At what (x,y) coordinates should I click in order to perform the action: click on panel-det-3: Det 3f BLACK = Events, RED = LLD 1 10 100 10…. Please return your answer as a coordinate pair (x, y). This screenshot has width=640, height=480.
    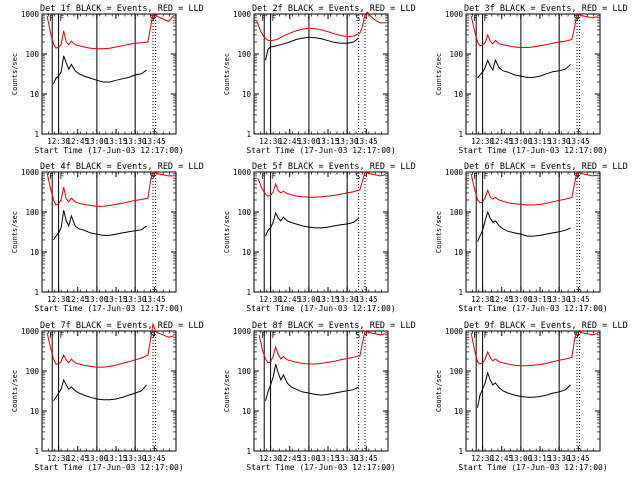
    Looking at the image, I should click on (531, 79).